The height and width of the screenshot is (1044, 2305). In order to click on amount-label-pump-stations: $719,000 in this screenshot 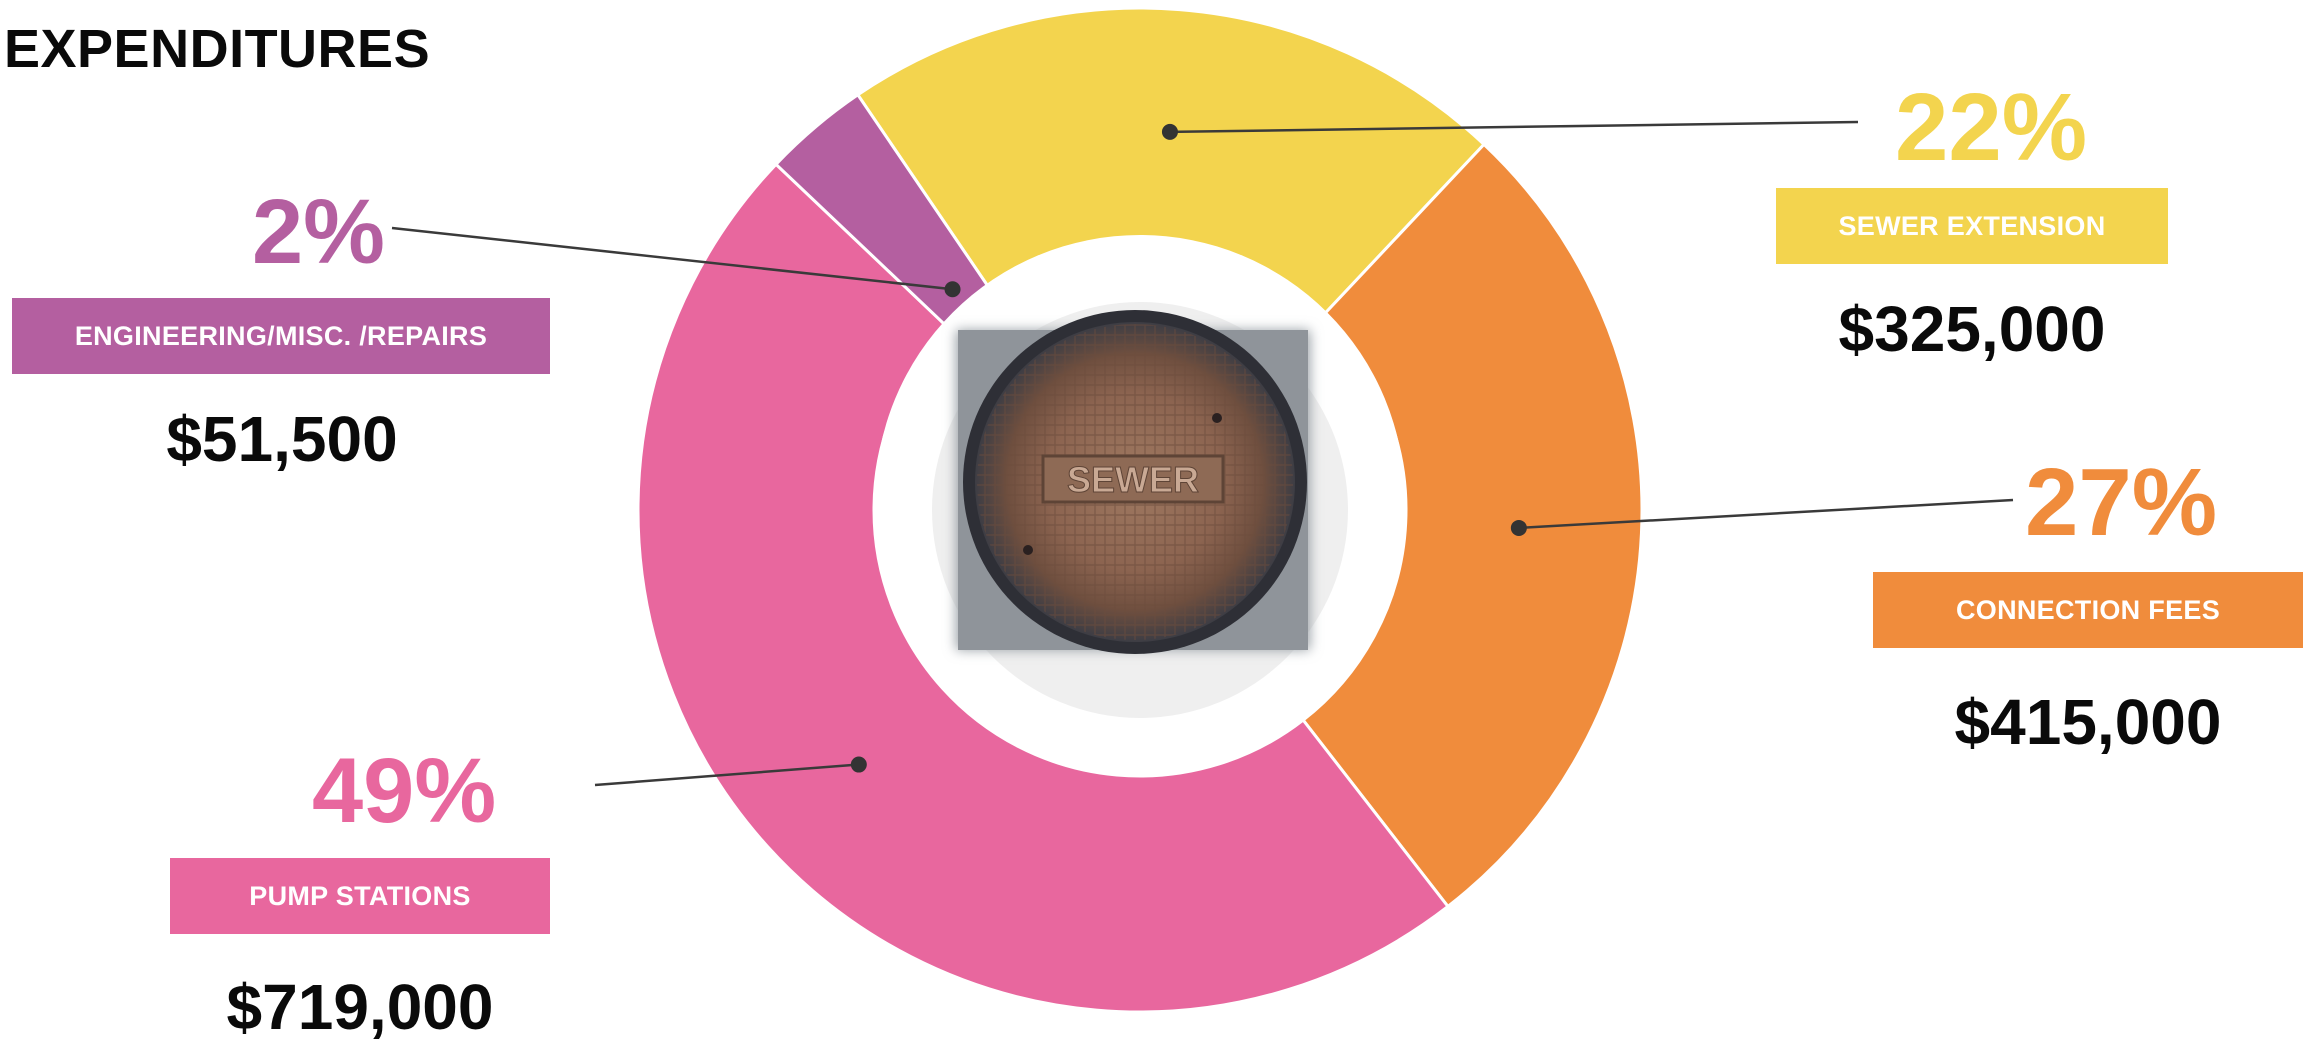, I will do `click(360, 1007)`.